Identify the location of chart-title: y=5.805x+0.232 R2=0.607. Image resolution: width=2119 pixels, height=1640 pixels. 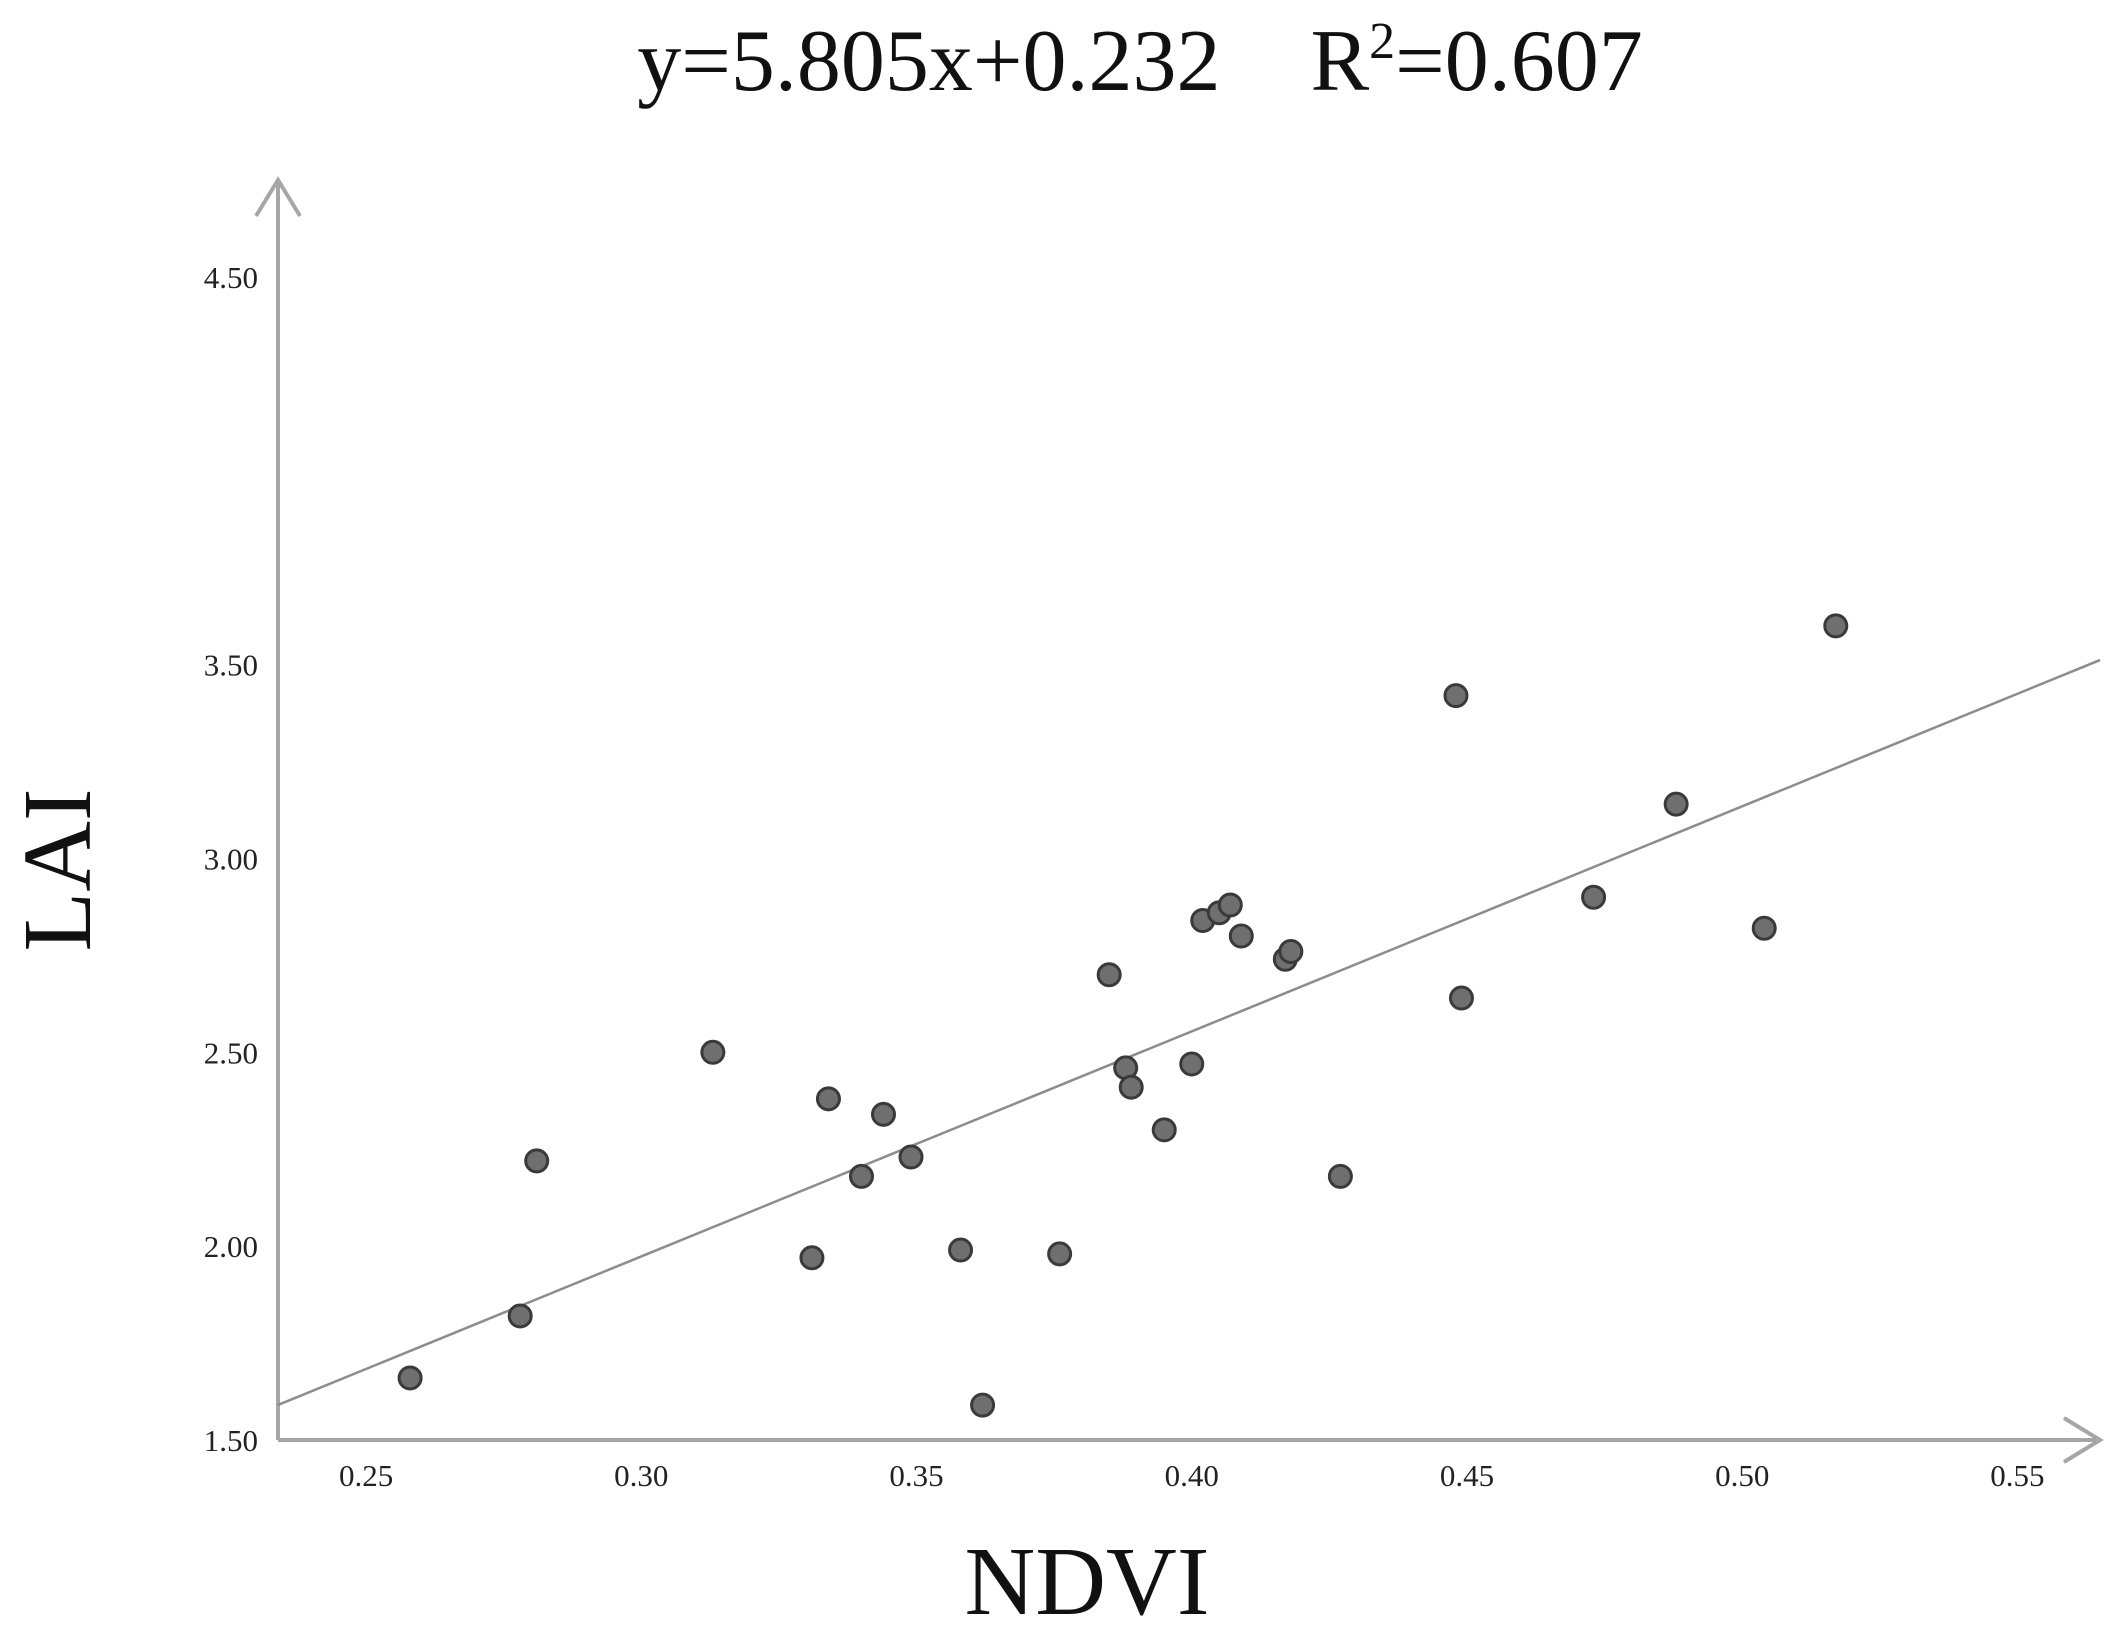
(1140, 61).